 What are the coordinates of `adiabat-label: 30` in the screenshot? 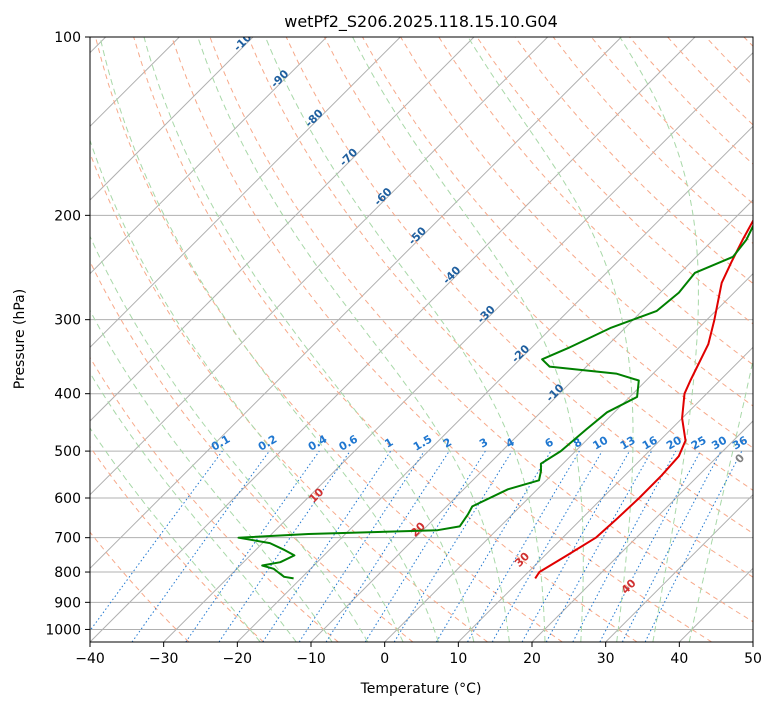 It's located at (522, 559).